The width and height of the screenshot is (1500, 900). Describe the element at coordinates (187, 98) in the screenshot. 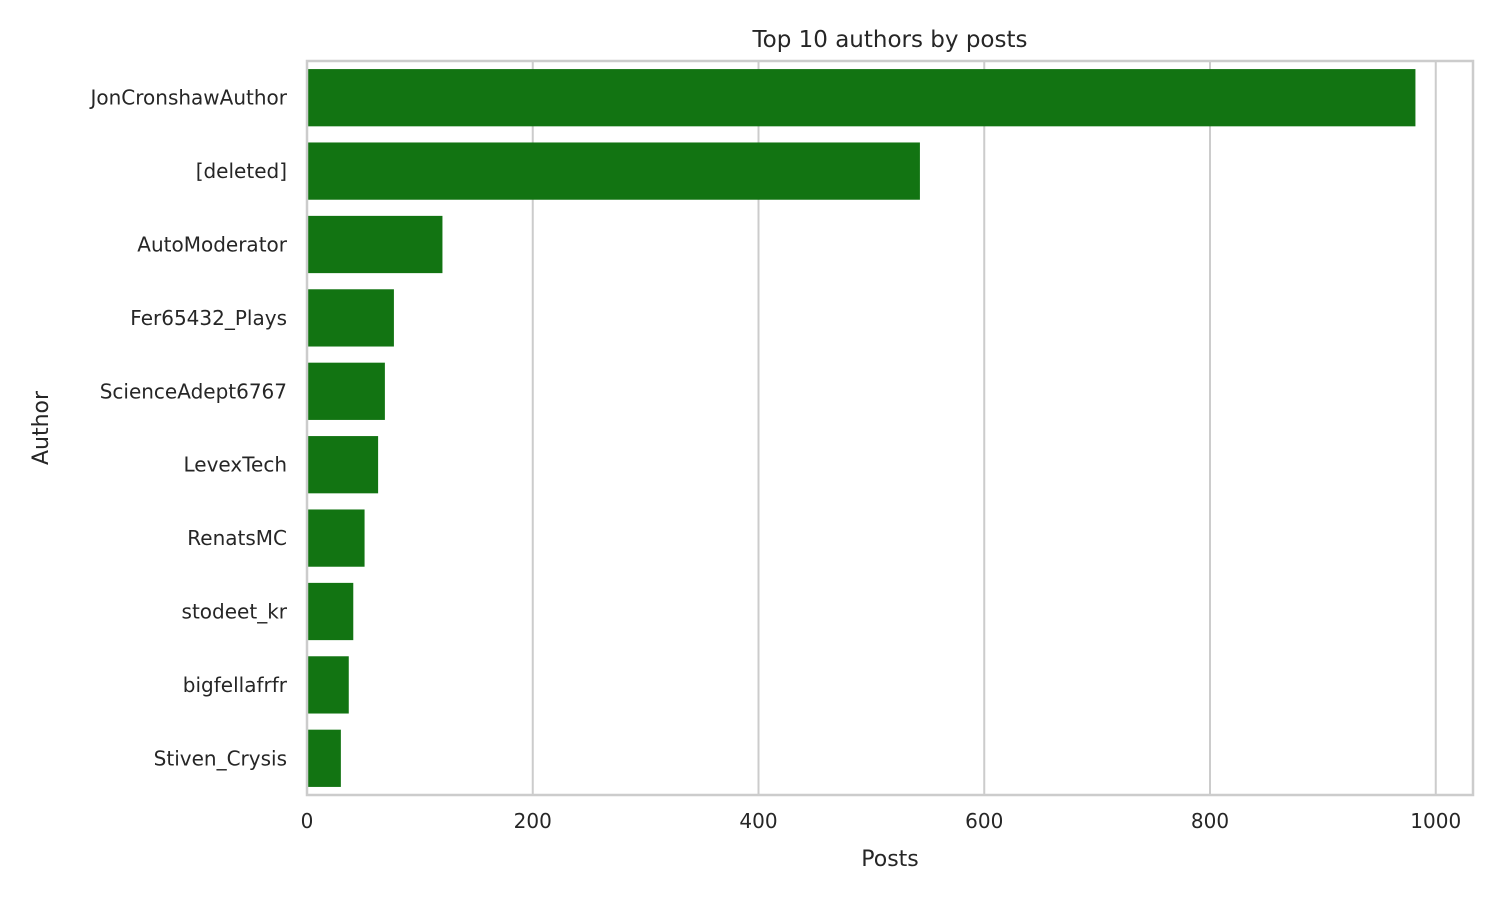

I see `y-tick-label: JonCronshawAuthor` at that location.